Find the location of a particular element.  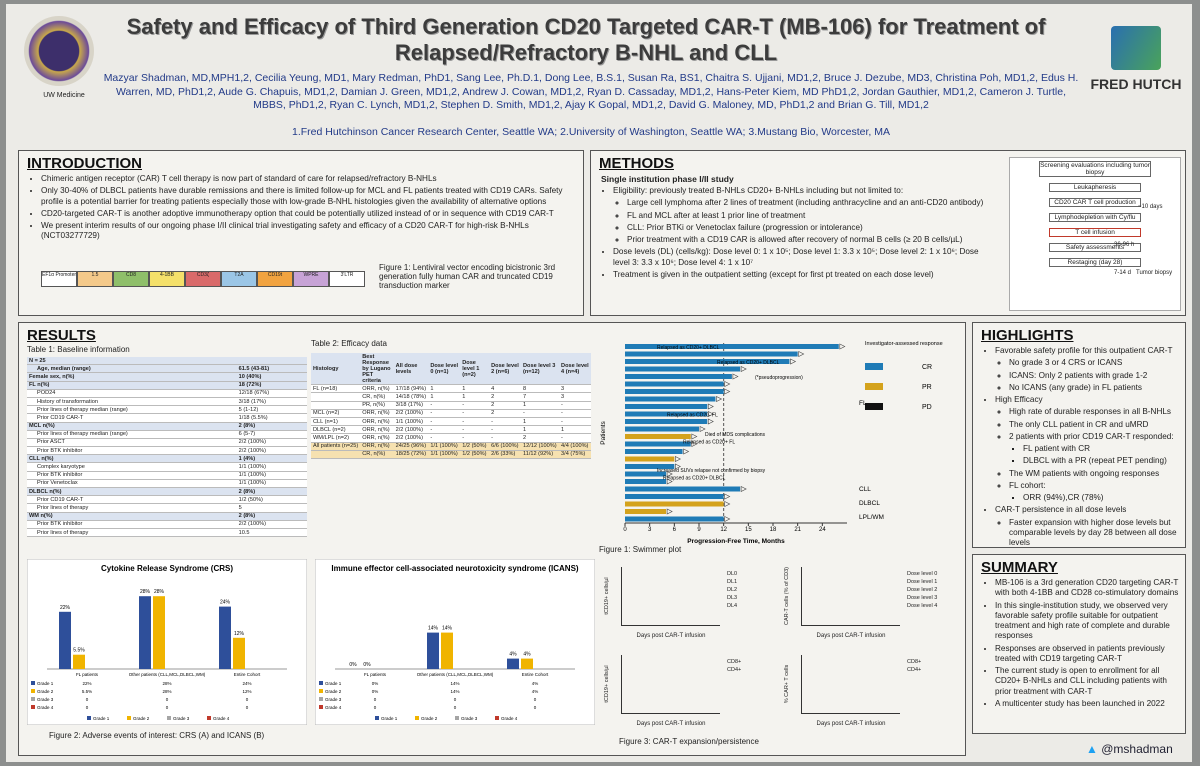

table-cell: 2 (8%) is located at coordinates (271, 516).